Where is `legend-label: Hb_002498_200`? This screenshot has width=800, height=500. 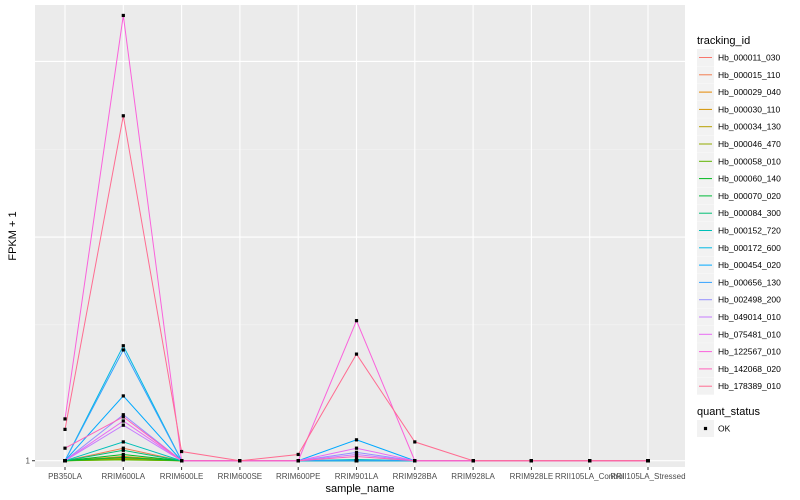
legend-label: Hb_002498_200 is located at coordinates (749, 300).